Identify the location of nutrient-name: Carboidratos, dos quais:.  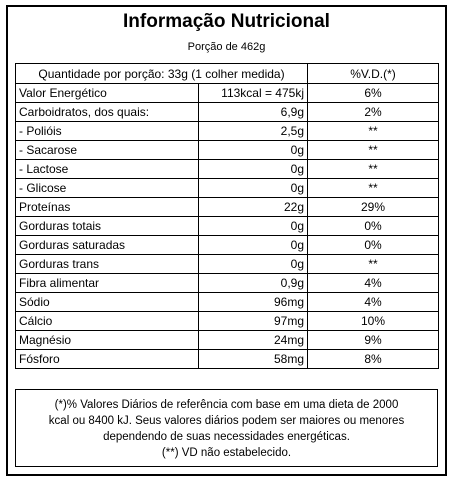
(107, 112).